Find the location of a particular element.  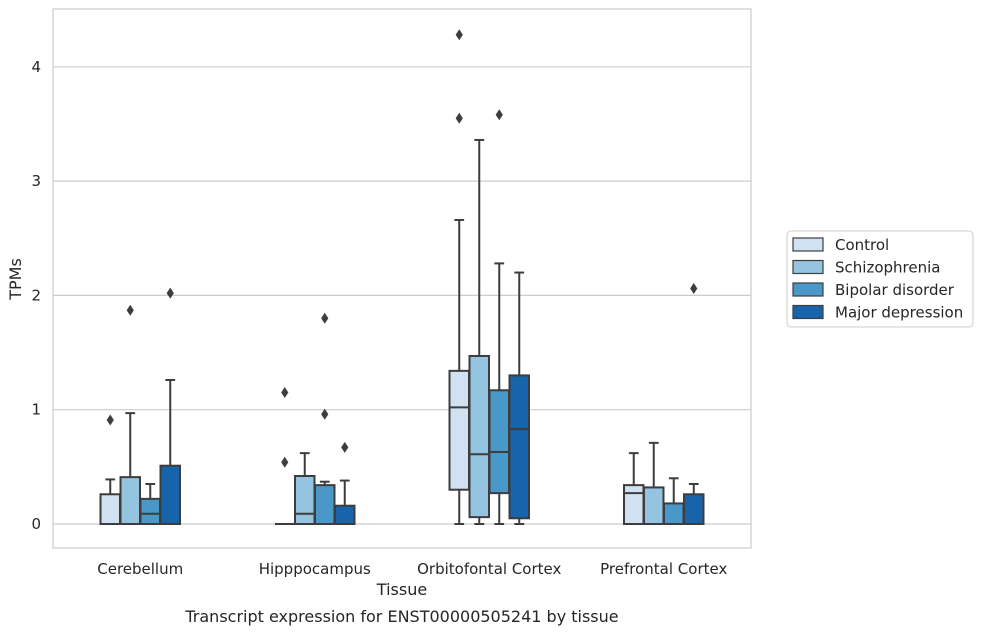

box-schizophrenia is located at coordinates (305, 488).